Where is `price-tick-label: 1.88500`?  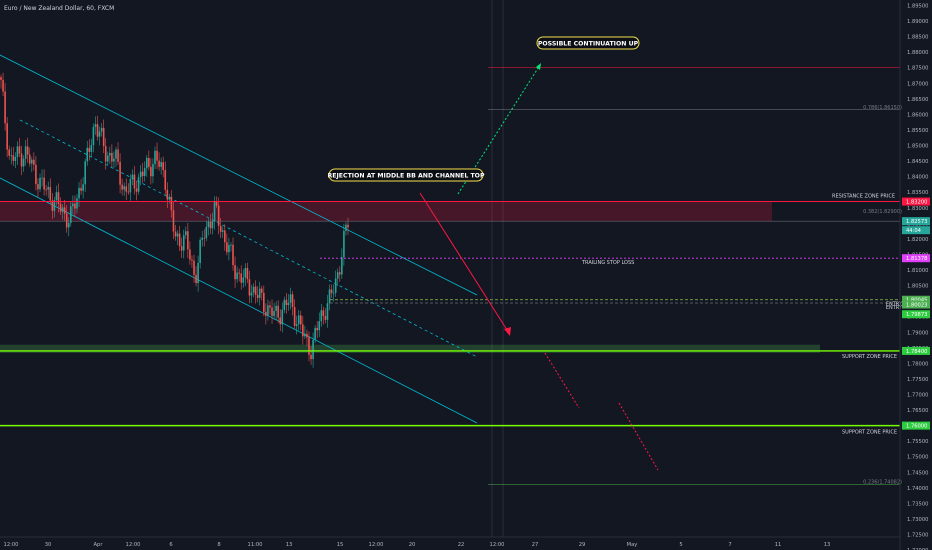
price-tick-label: 1.88500 is located at coordinates (917, 38).